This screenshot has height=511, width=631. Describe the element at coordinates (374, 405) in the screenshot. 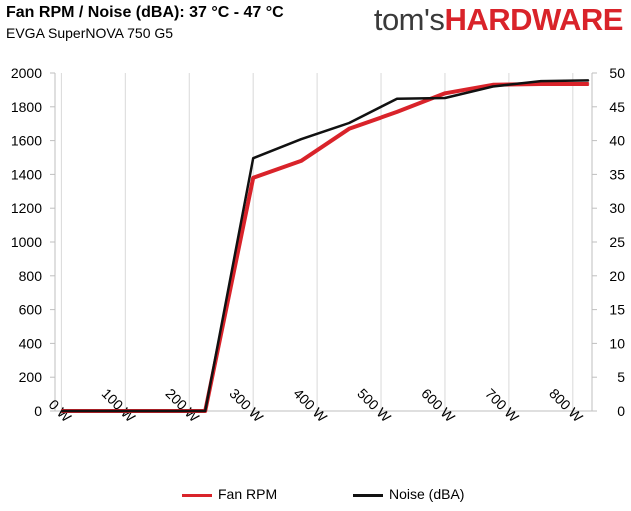

I see `x-tick-label-5: 500 W` at that location.